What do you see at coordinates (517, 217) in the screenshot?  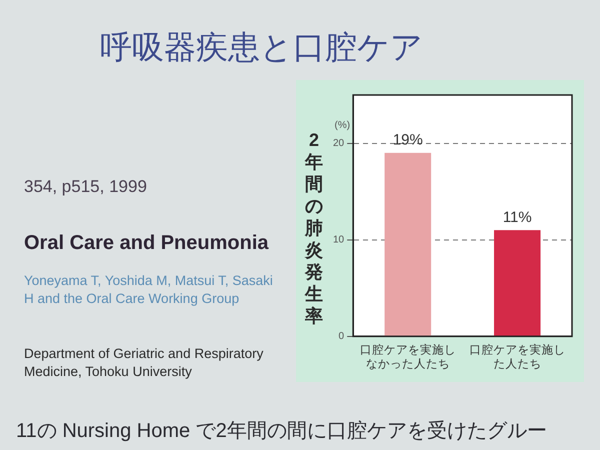 I see `data-label: 11%` at bounding box center [517, 217].